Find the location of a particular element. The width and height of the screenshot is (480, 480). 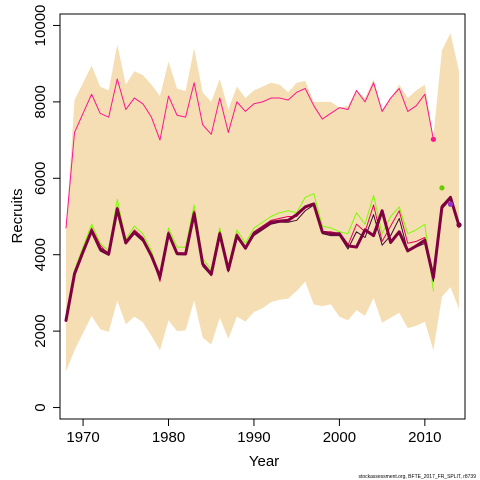

x-axis-title: Year is located at coordinates (264, 461).